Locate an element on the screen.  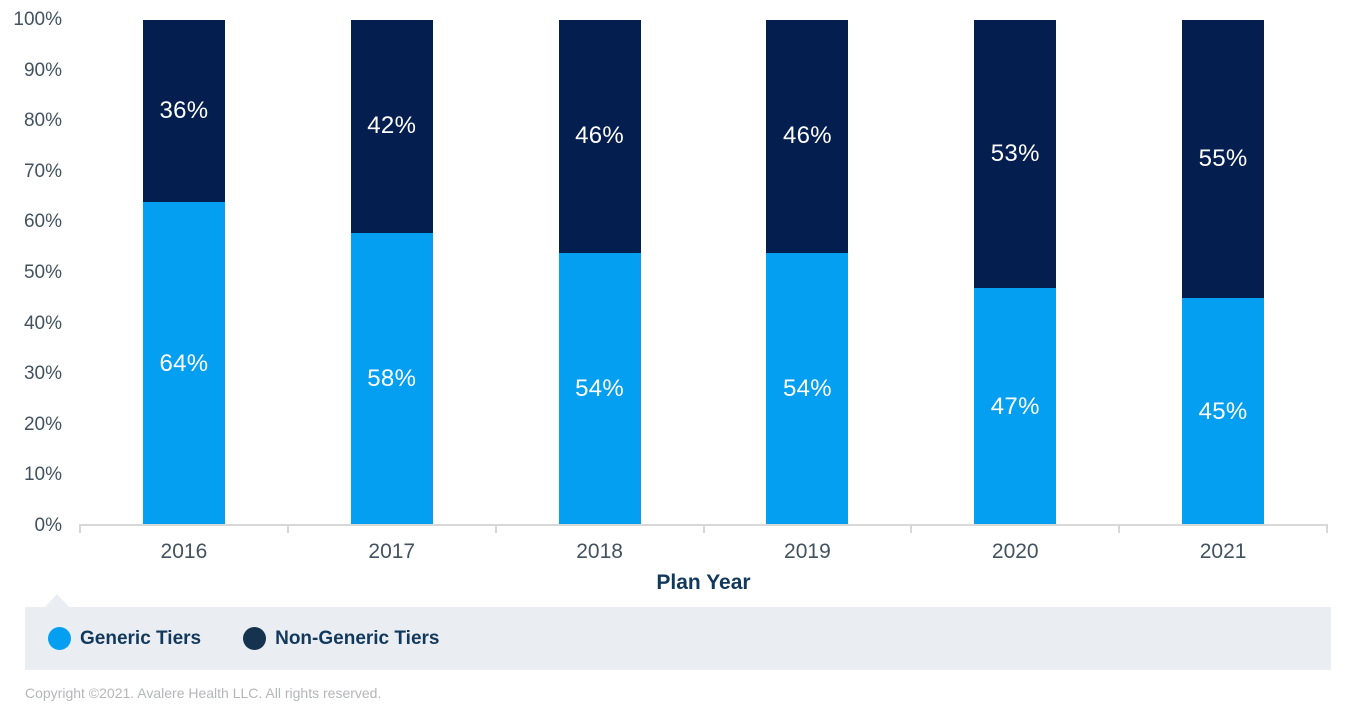
bar-2019-generic-segment: 54% is located at coordinates (807, 389).